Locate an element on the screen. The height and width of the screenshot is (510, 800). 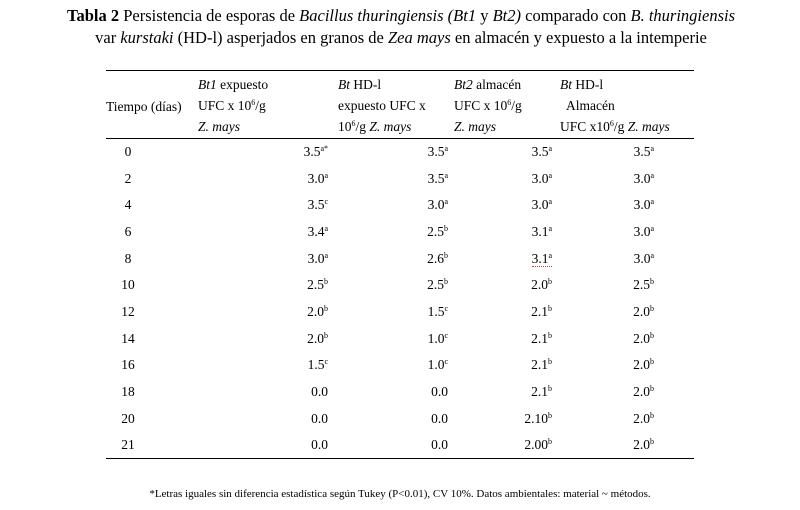
significance-letter: a* is located at coordinates (324, 149).